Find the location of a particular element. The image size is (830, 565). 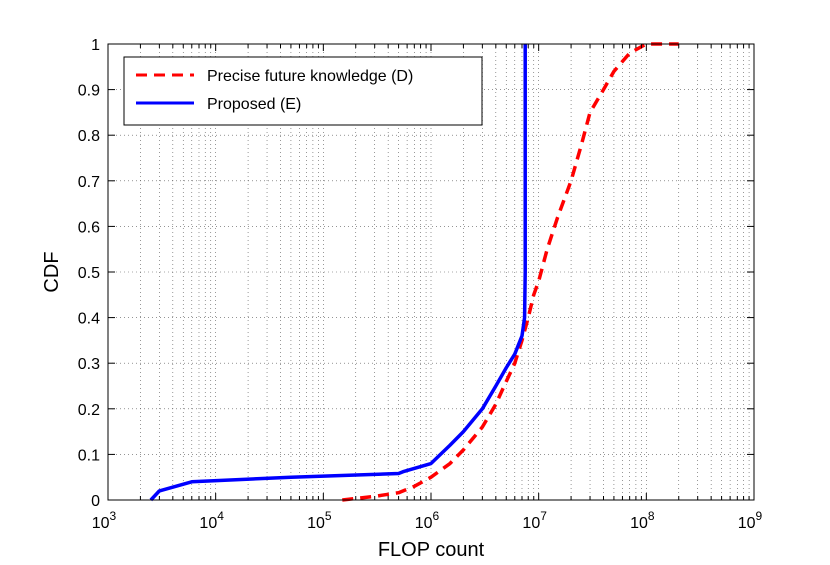

y-tick-label: 0.1 is located at coordinates (89, 455).